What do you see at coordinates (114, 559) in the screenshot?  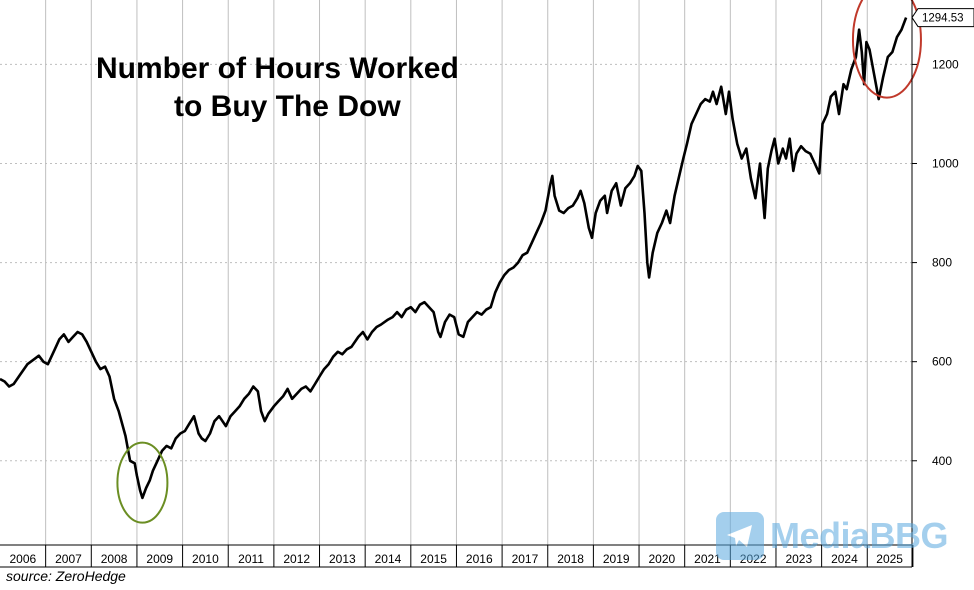 I see `x-tick-label: 2008` at bounding box center [114, 559].